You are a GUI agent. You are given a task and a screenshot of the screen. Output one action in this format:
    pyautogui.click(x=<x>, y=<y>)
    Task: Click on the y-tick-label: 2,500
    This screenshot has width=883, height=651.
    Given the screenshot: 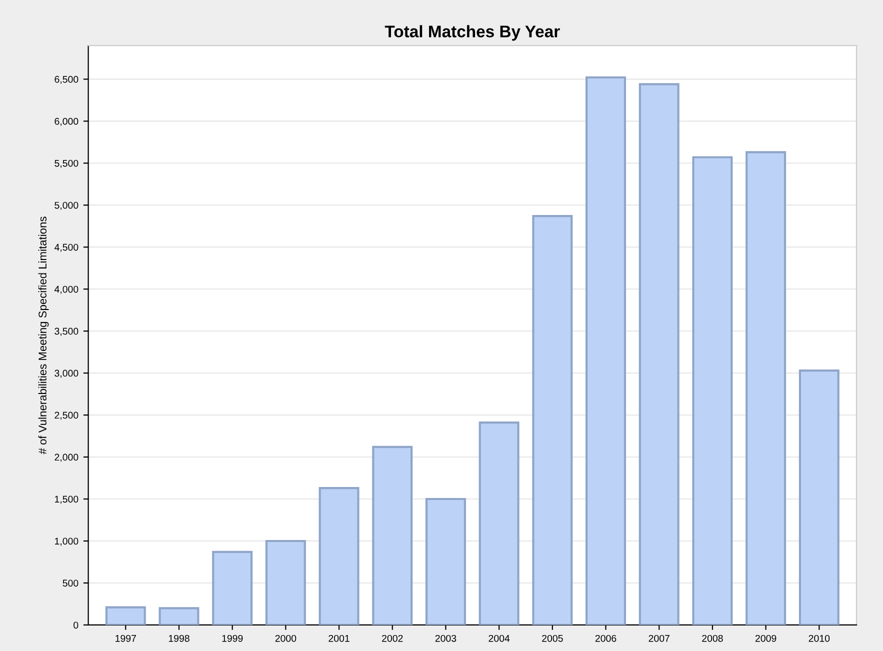 What is the action you would take?
    pyautogui.click(x=66, y=416)
    